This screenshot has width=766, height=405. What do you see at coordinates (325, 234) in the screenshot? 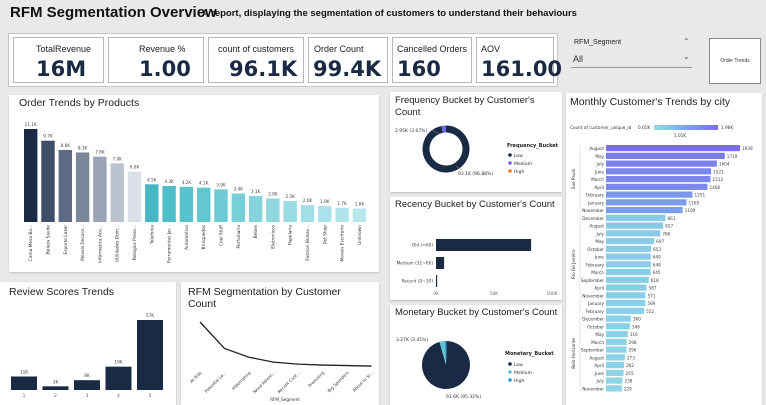
I see `tick-label: Pet Shop` at bounding box center [325, 234].